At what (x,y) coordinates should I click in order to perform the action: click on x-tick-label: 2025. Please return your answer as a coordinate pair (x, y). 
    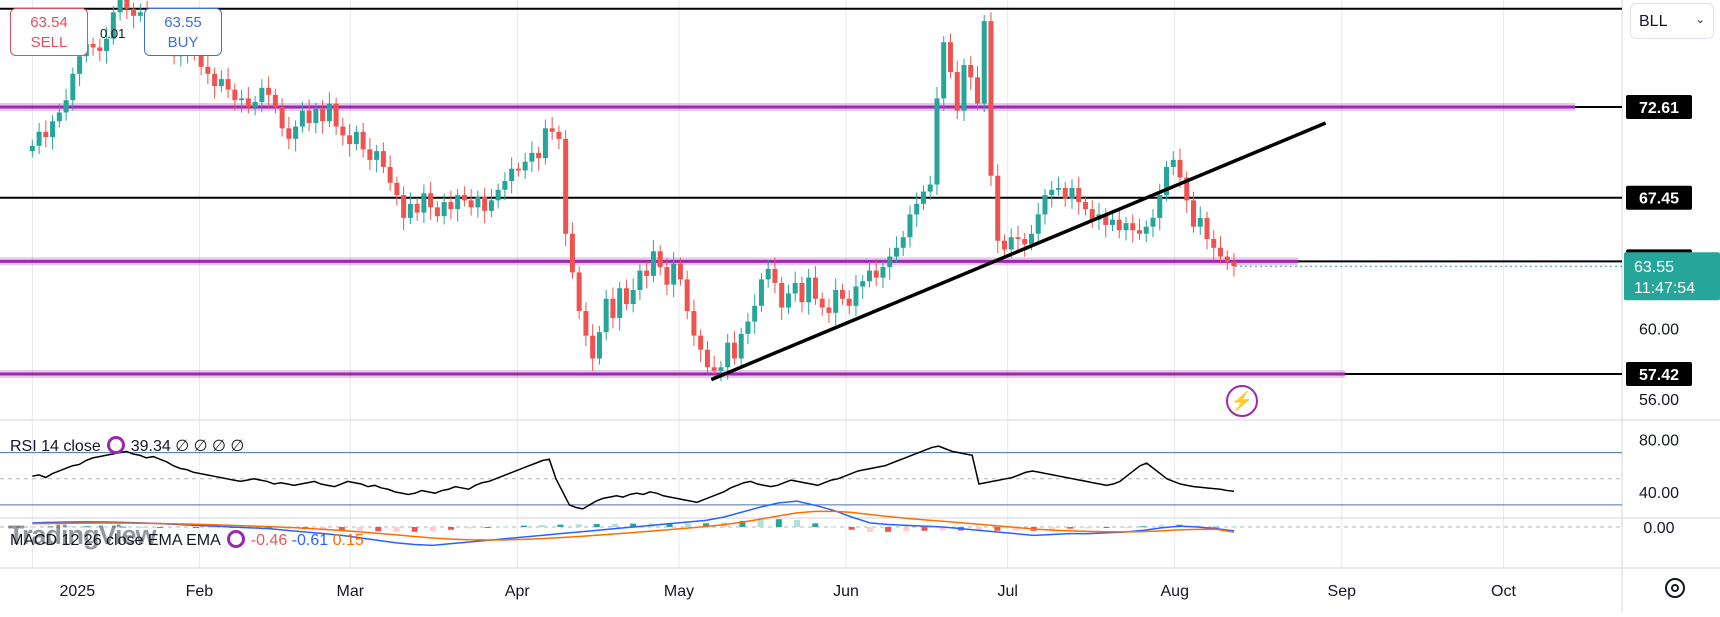
    Looking at the image, I should click on (78, 591).